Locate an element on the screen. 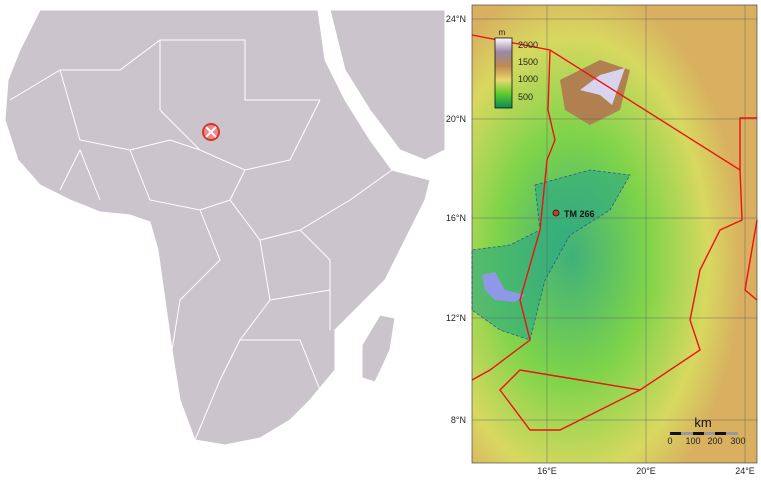 The height and width of the screenshot is (480, 761). legend-tick: 1000 is located at coordinates (528, 79).